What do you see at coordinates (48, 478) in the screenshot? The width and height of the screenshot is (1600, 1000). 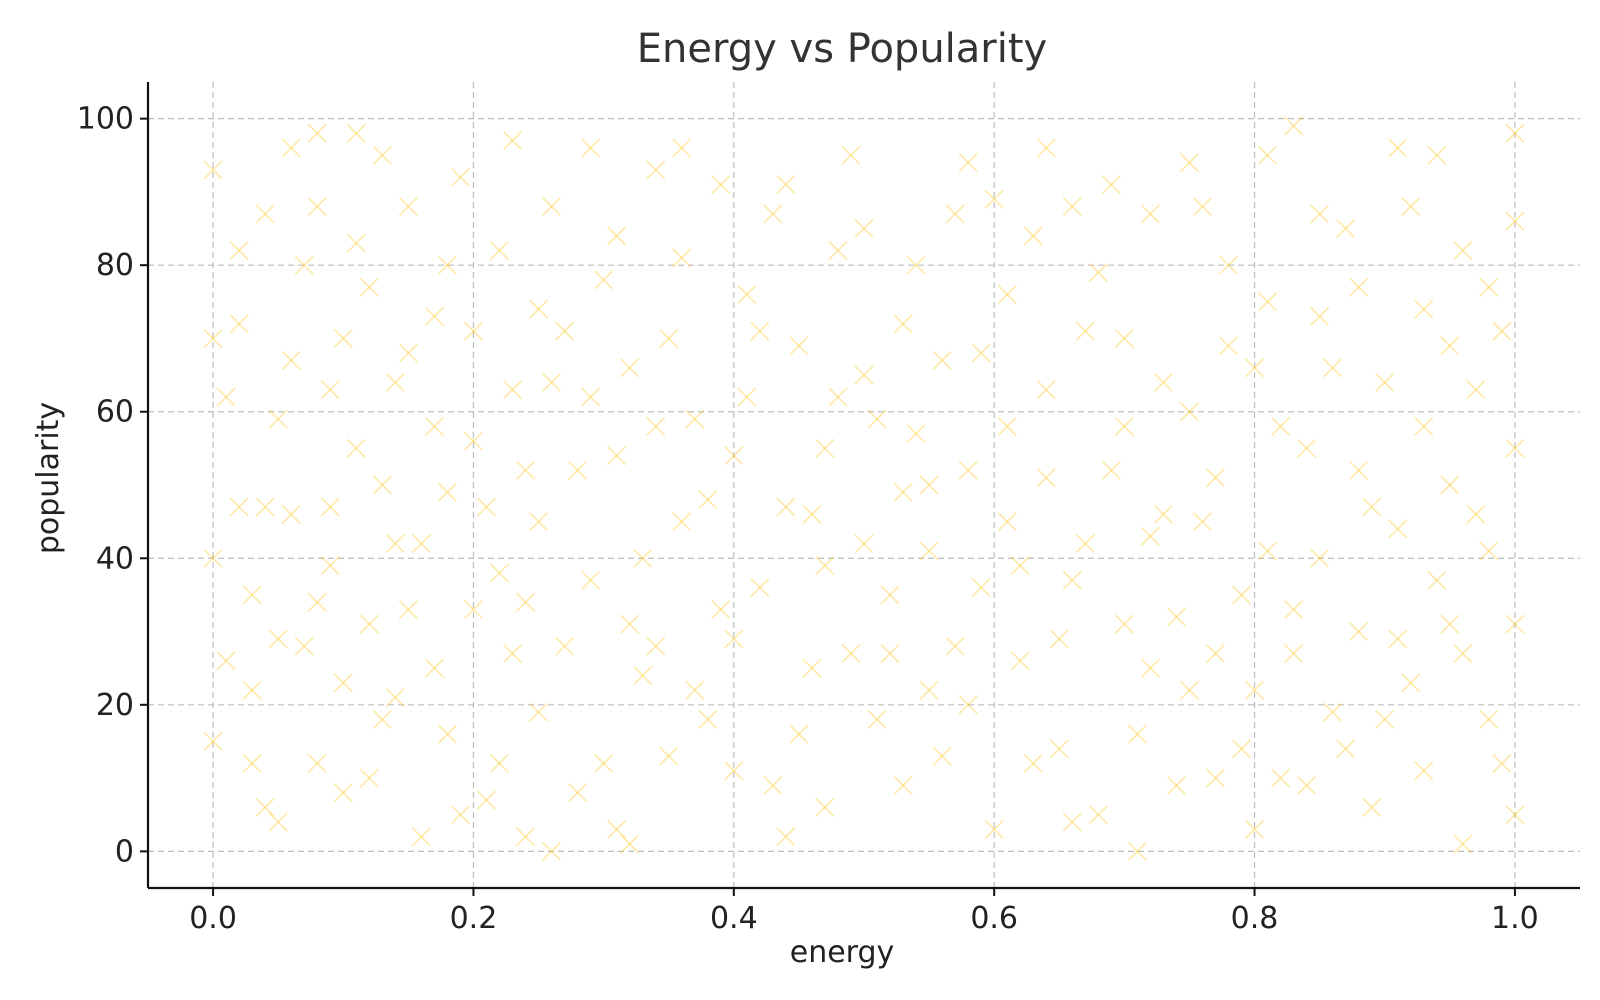 I see `y-axis-label: popularity` at bounding box center [48, 478].